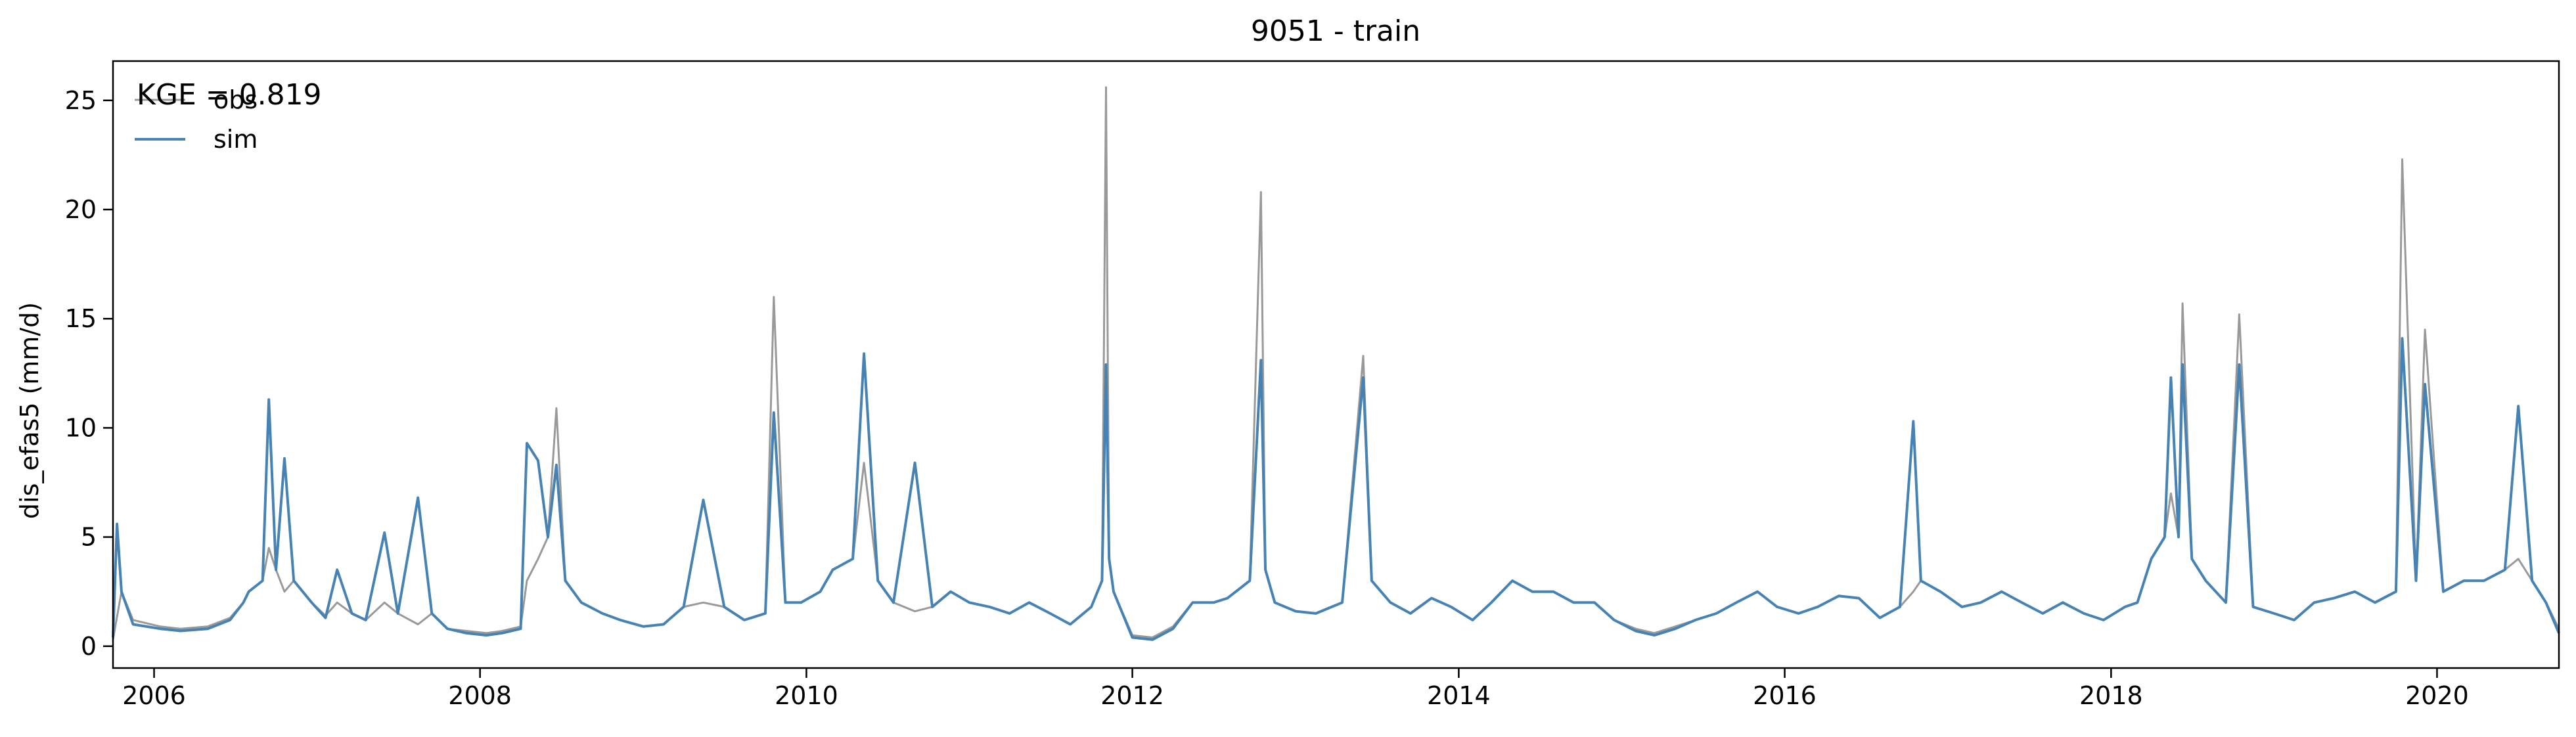 The width and height of the screenshot is (2576, 737). What do you see at coordinates (81, 209) in the screenshot?
I see `y-tick-label-20: 20` at bounding box center [81, 209].